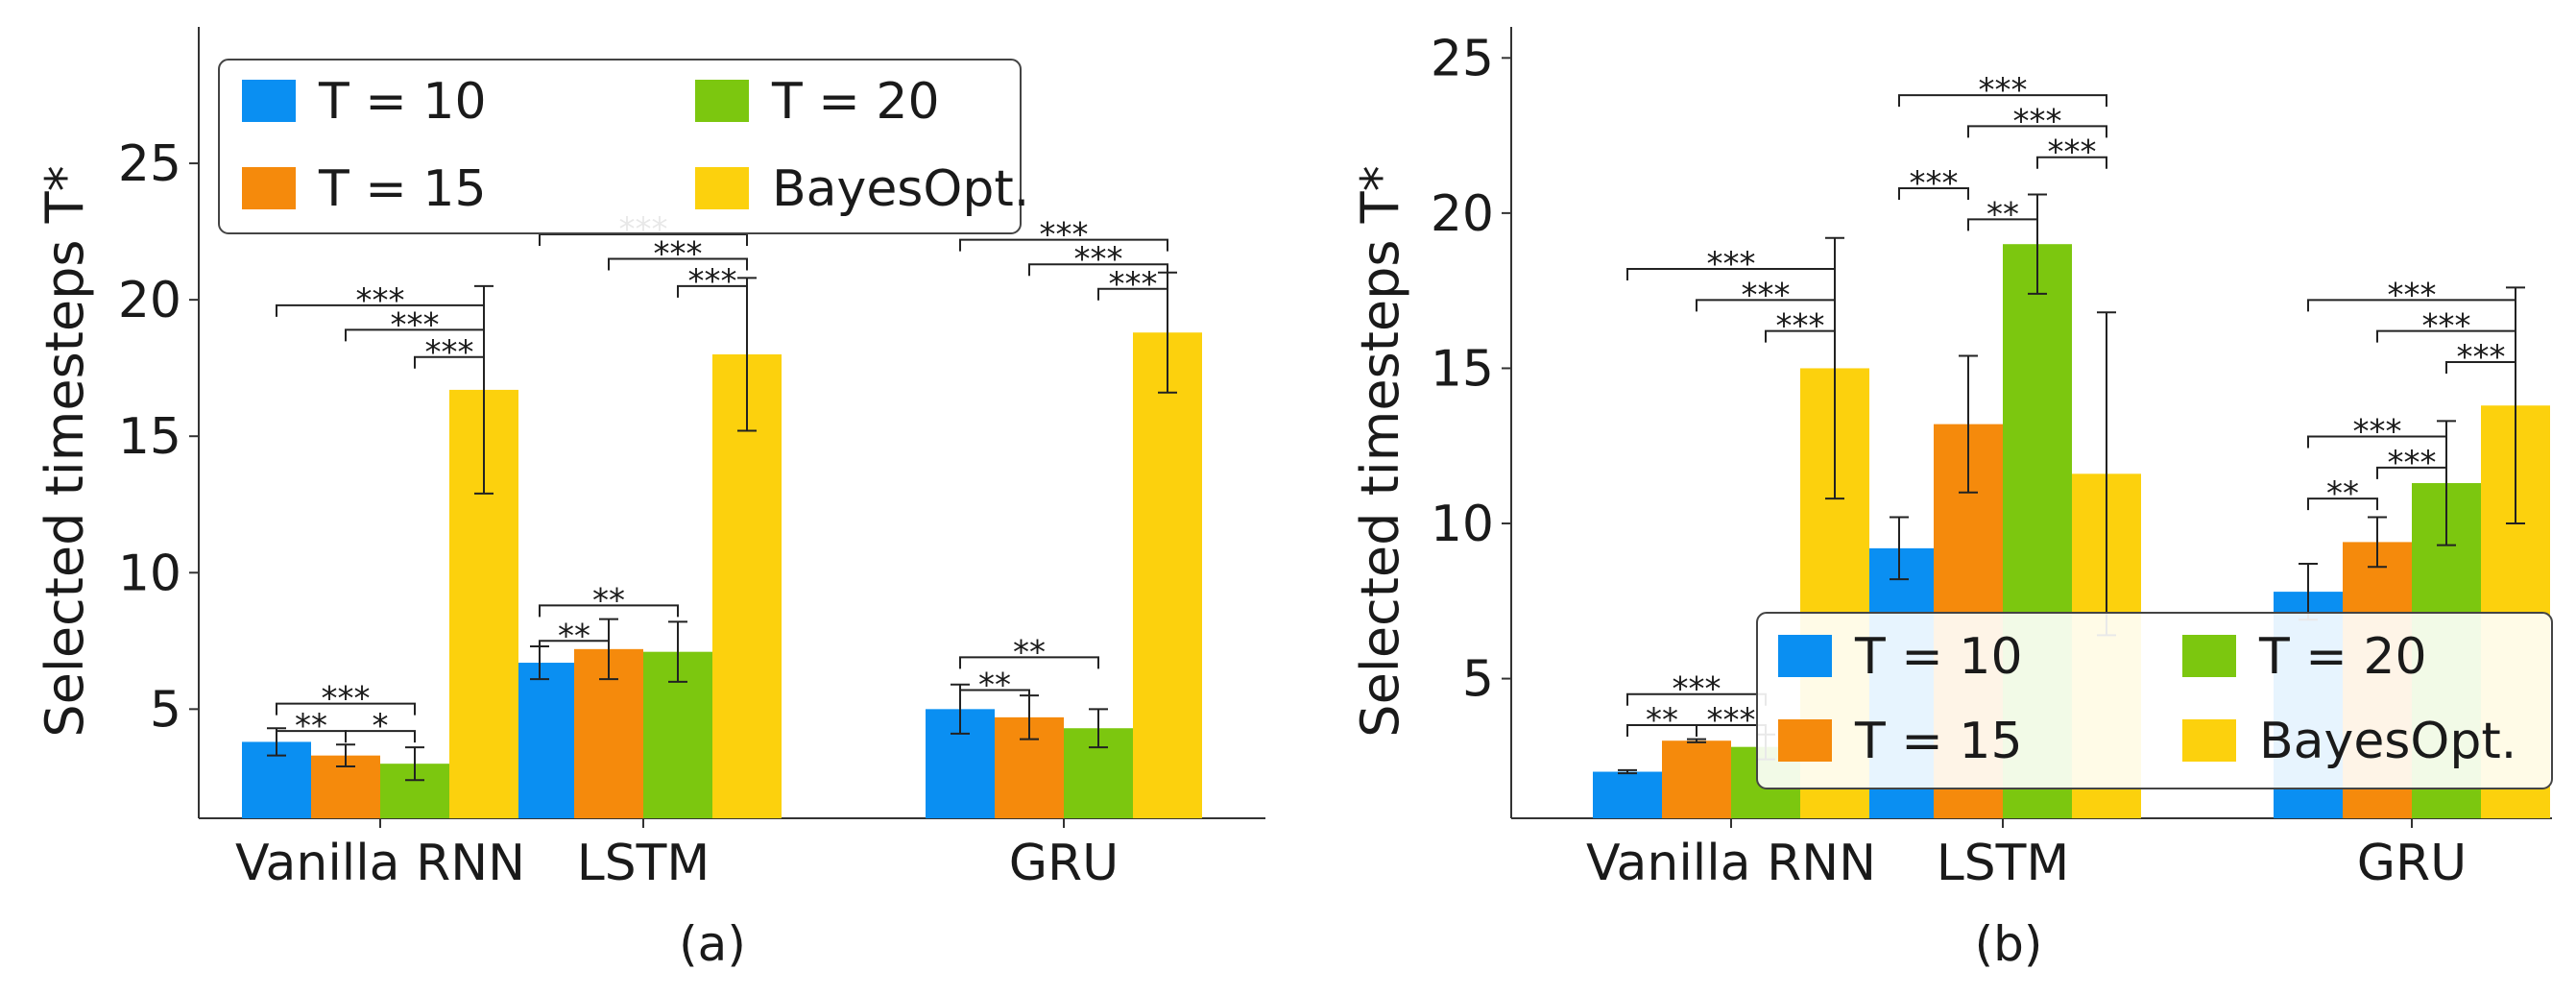 This screenshot has width=2576, height=995. I want to click on significance-label: *, so click(381, 726).